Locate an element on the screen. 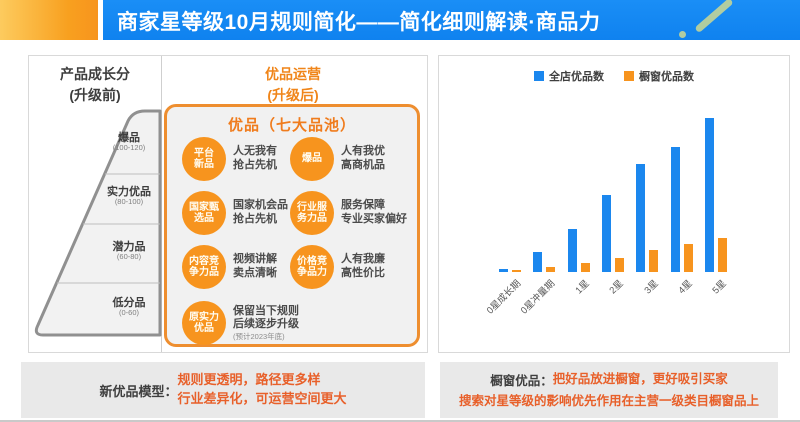 This screenshot has width=800, height=422. pool-badge: 行业服 务力品 is located at coordinates (312, 213).